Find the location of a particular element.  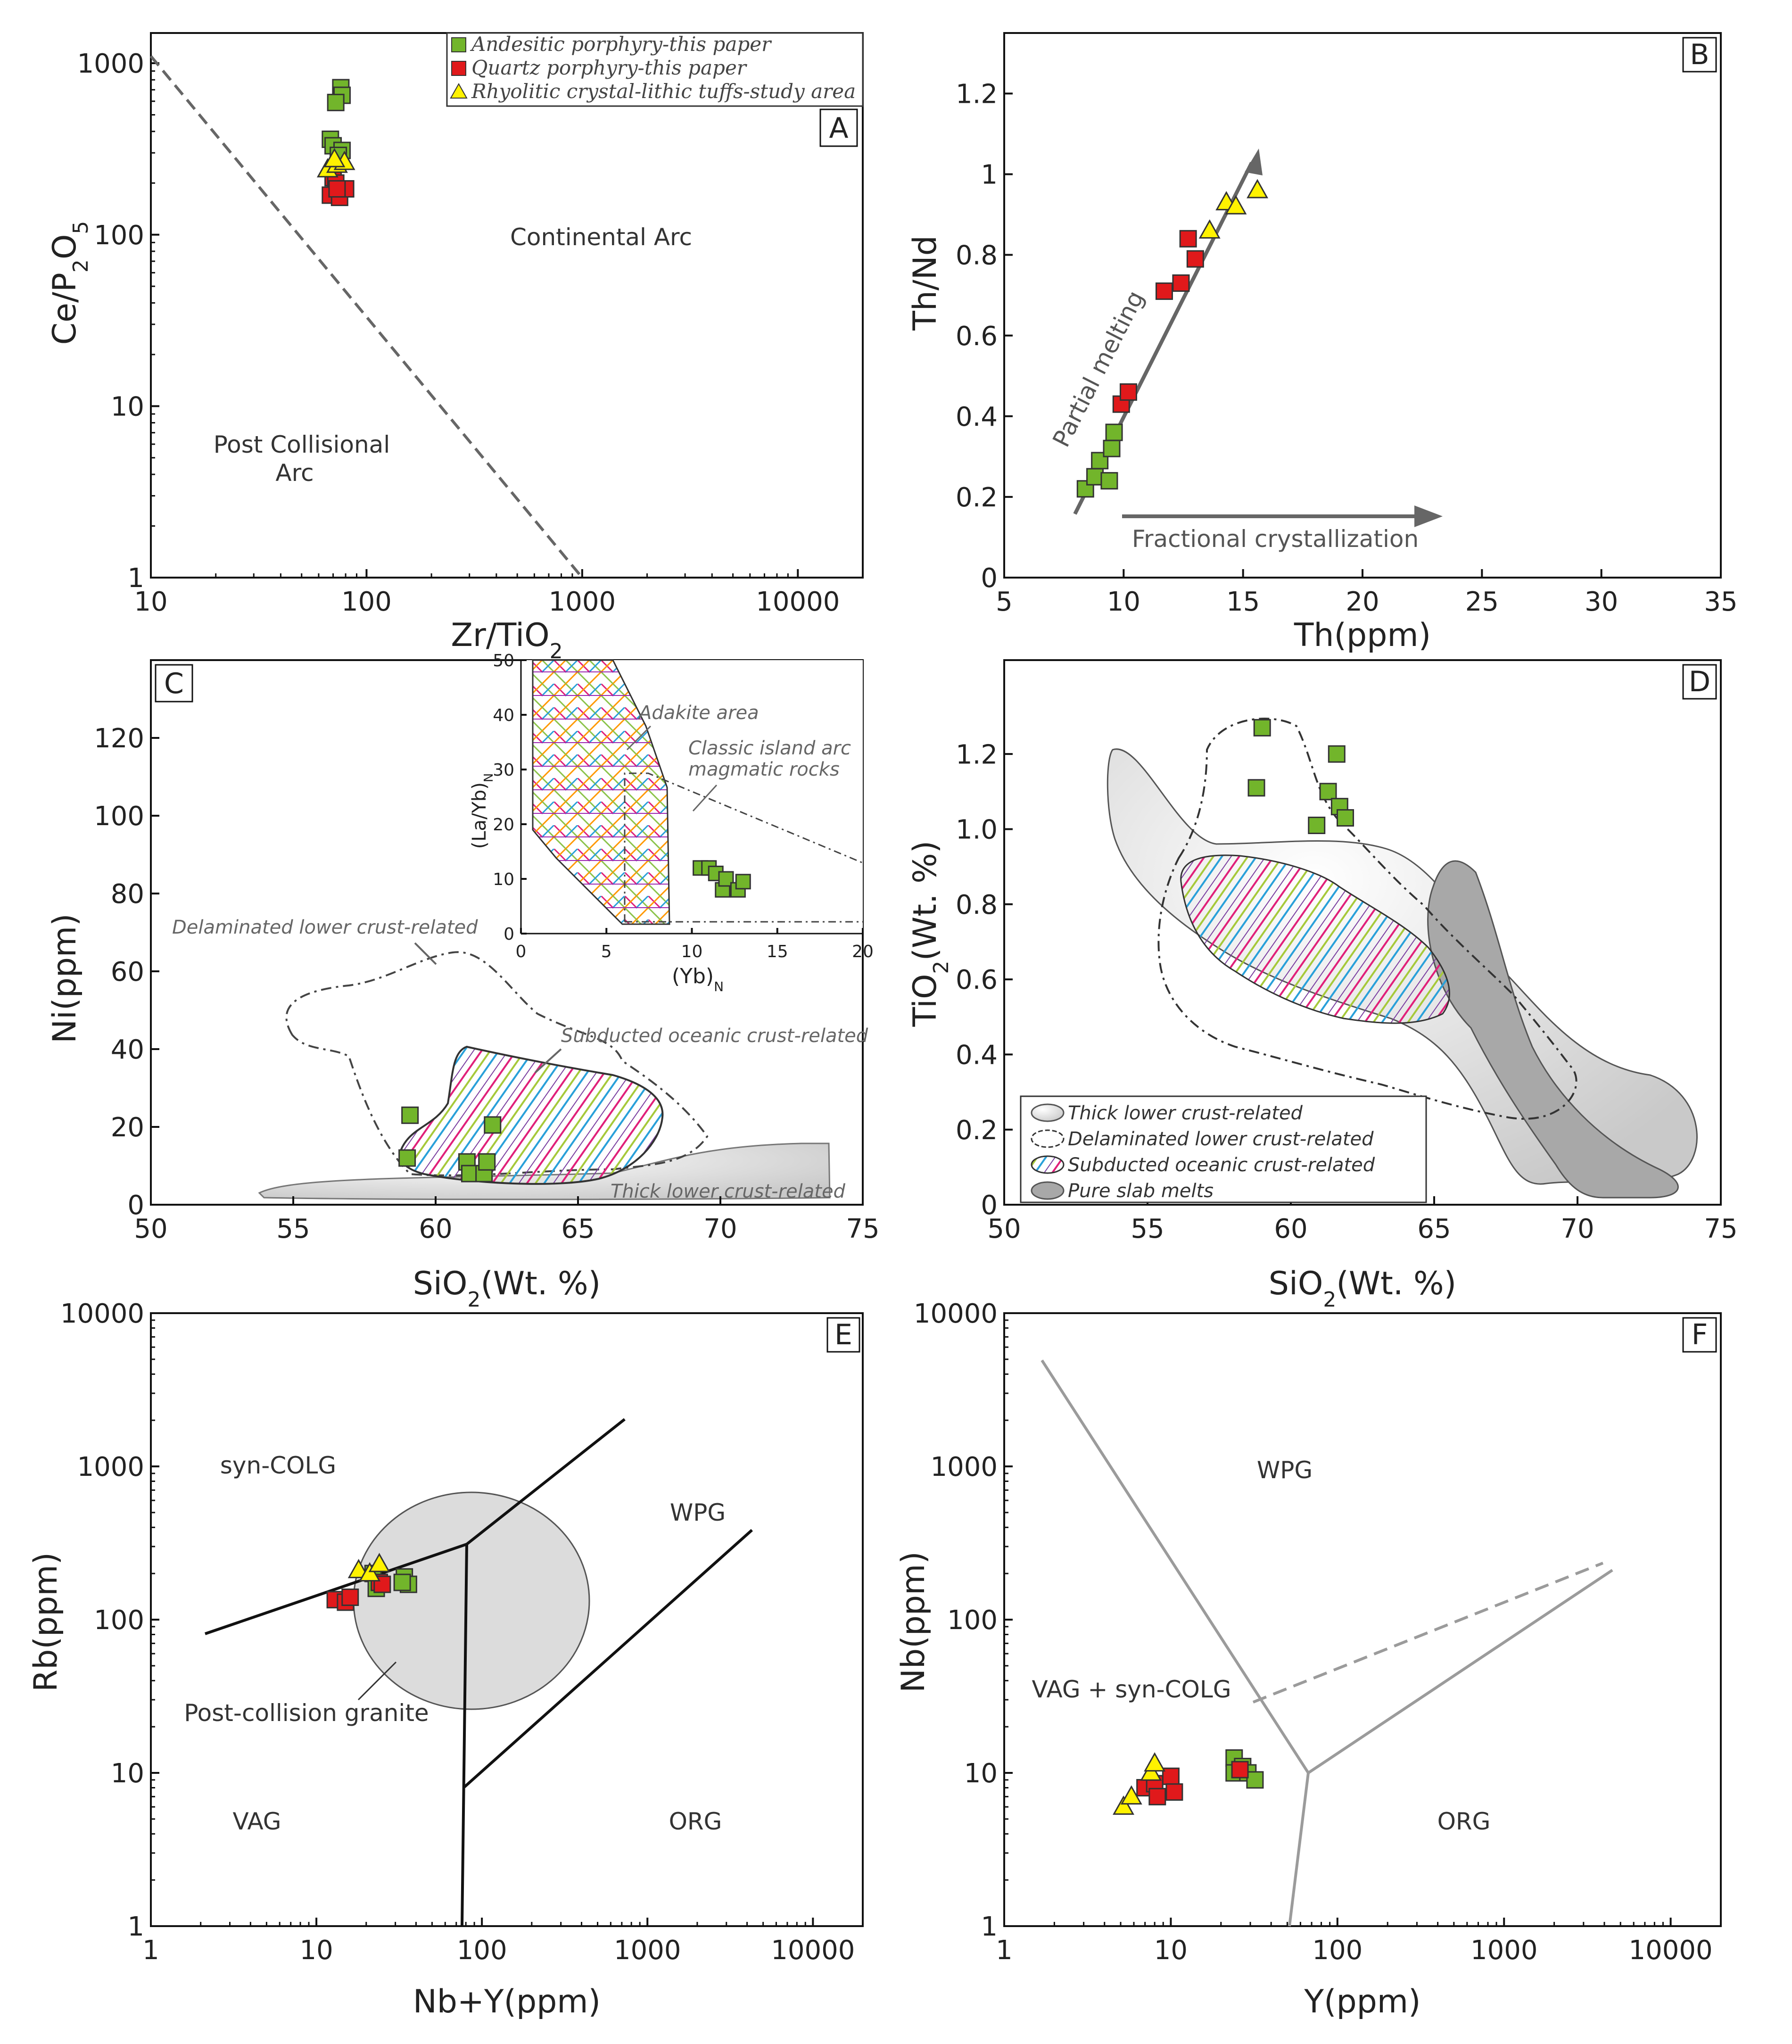

panel-c-letter-box is located at coordinates (174, 683).